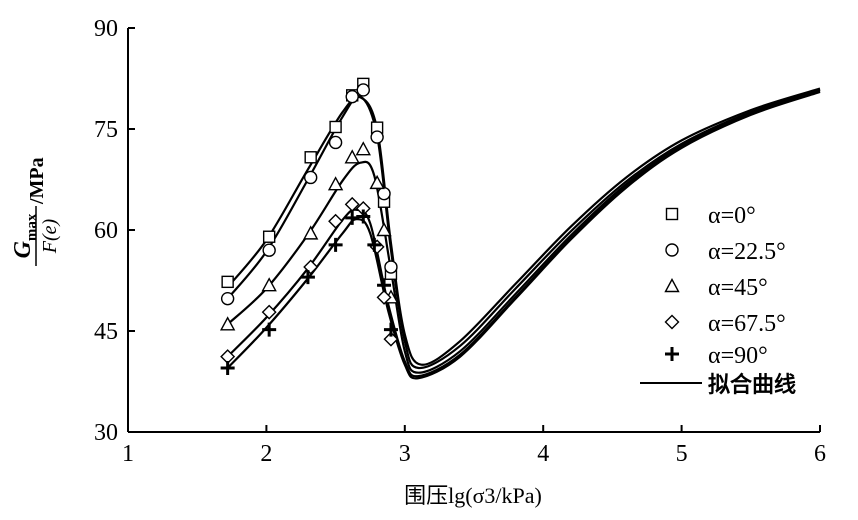  What do you see at coordinates (106, 231) in the screenshot?
I see `y-tick-label: 60` at bounding box center [106, 231].